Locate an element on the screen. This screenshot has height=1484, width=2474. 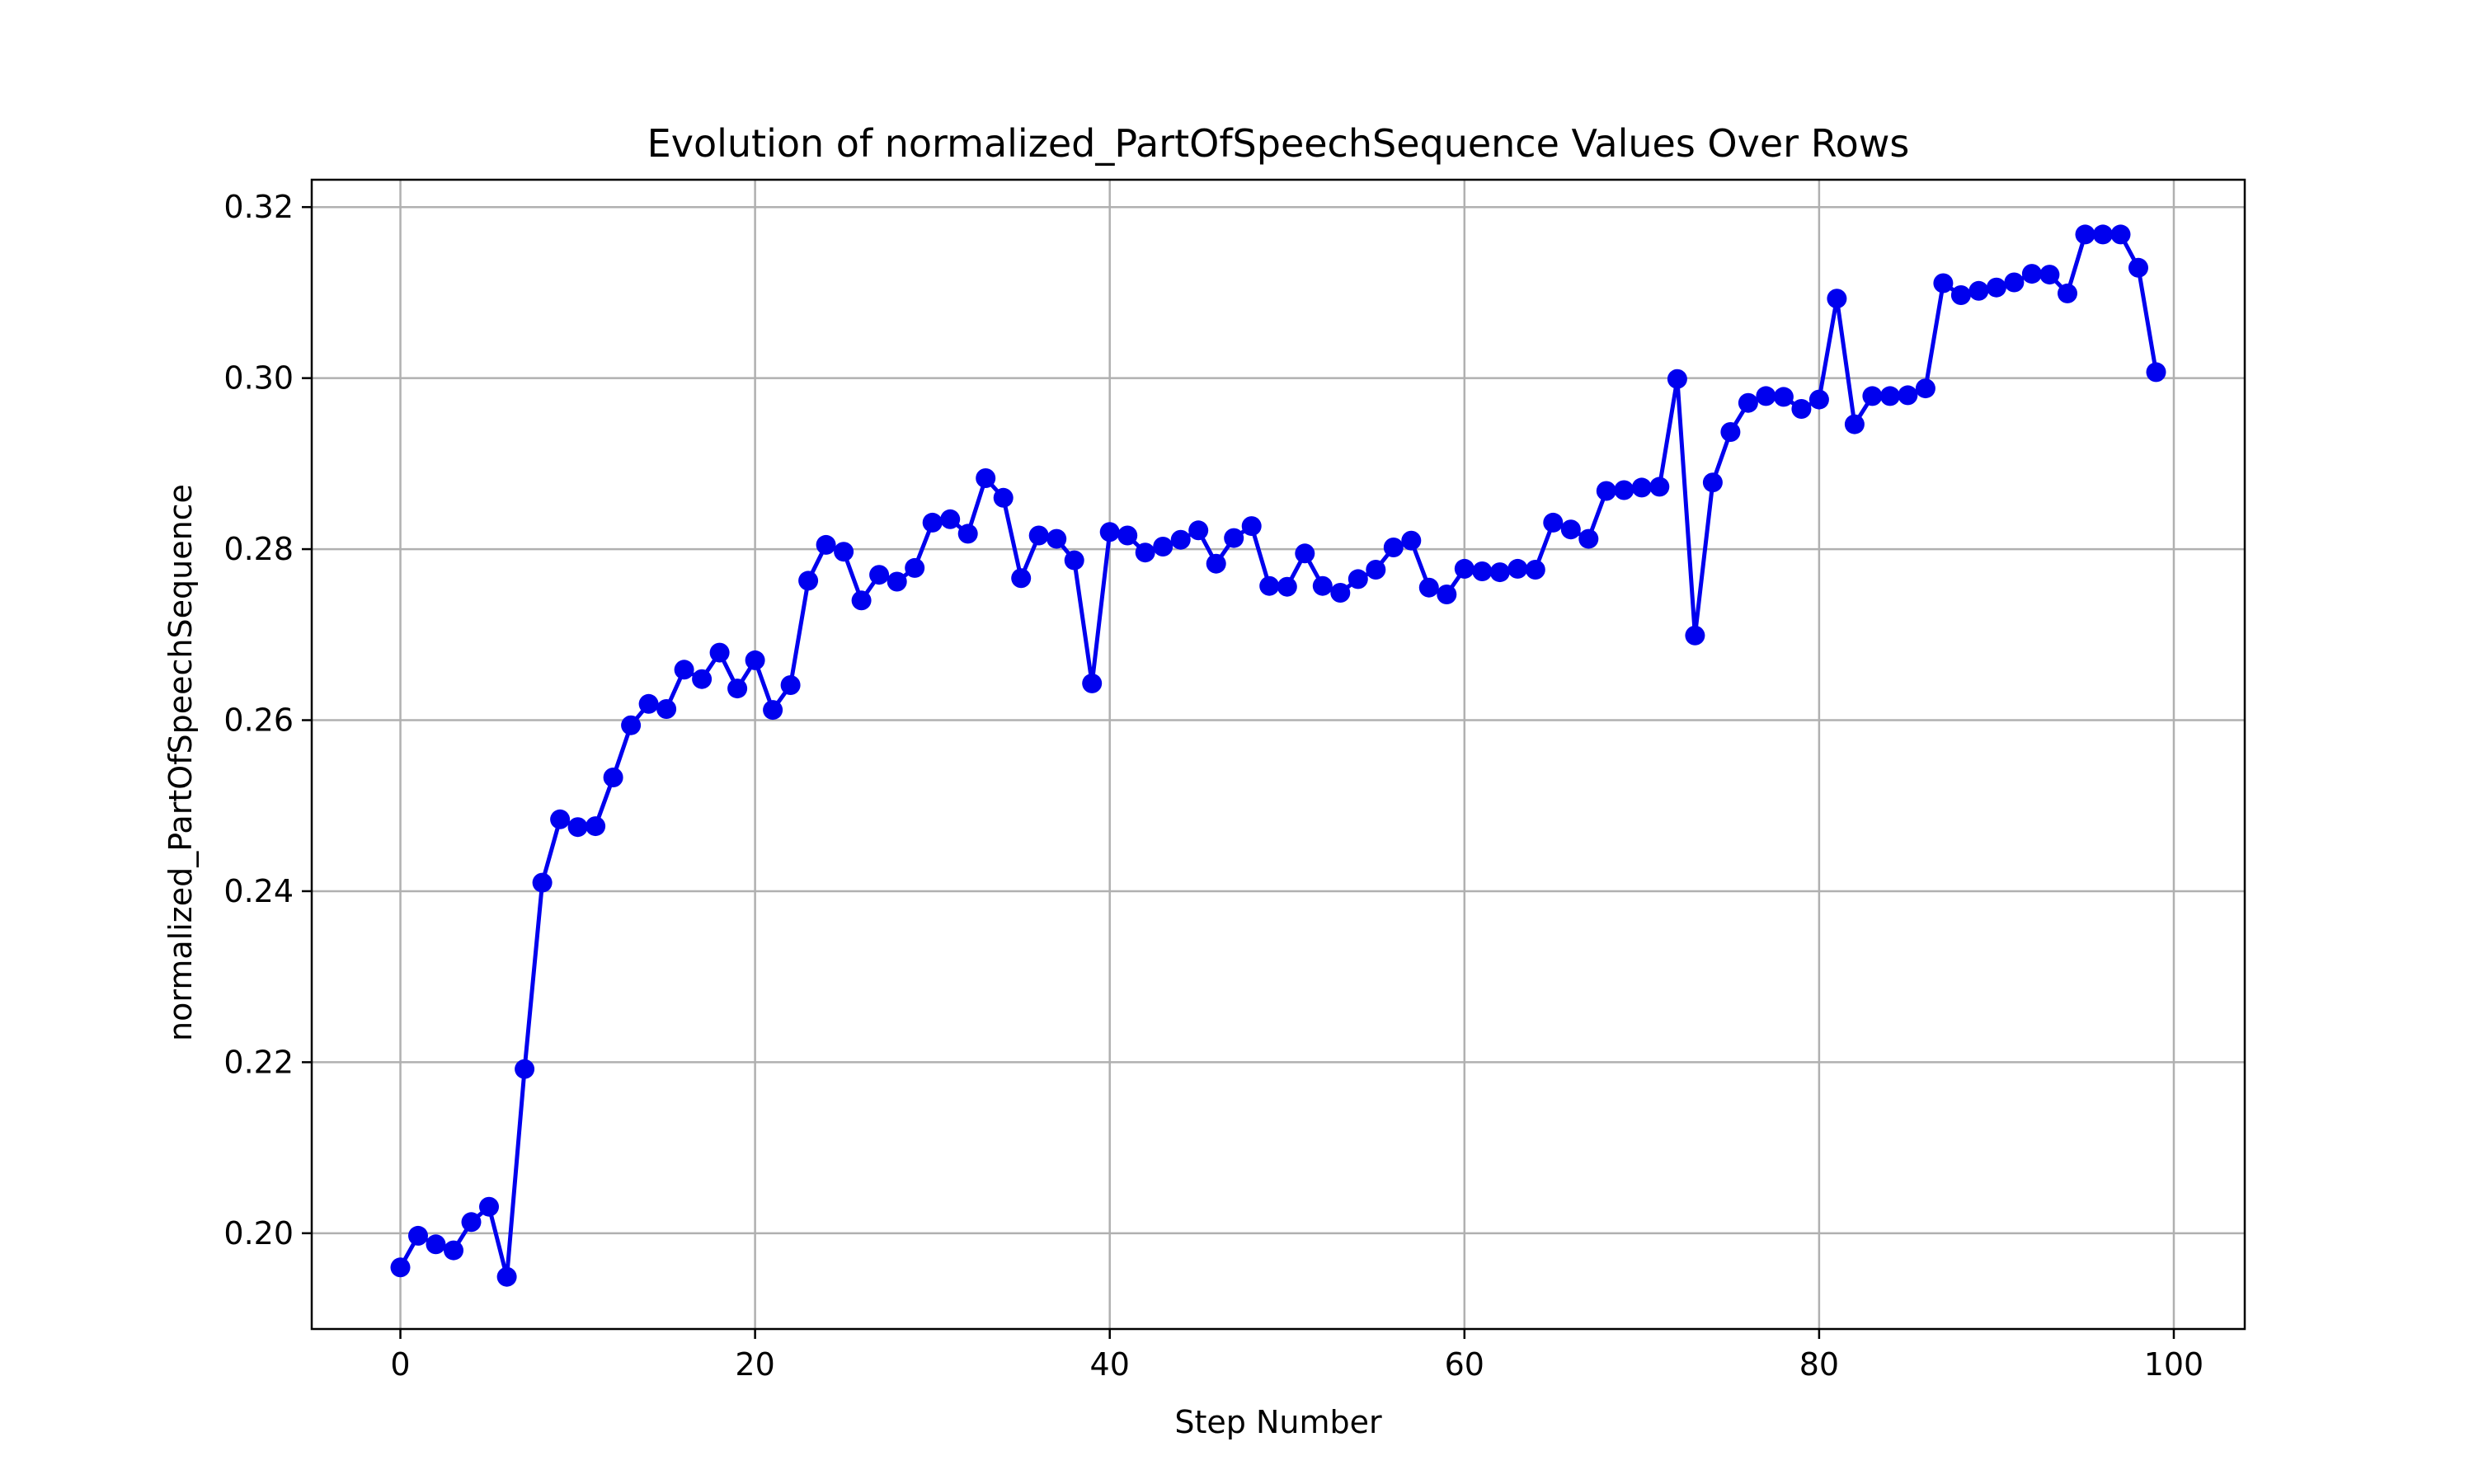
x-axis-label: Step Number is located at coordinates (1278, 1422).